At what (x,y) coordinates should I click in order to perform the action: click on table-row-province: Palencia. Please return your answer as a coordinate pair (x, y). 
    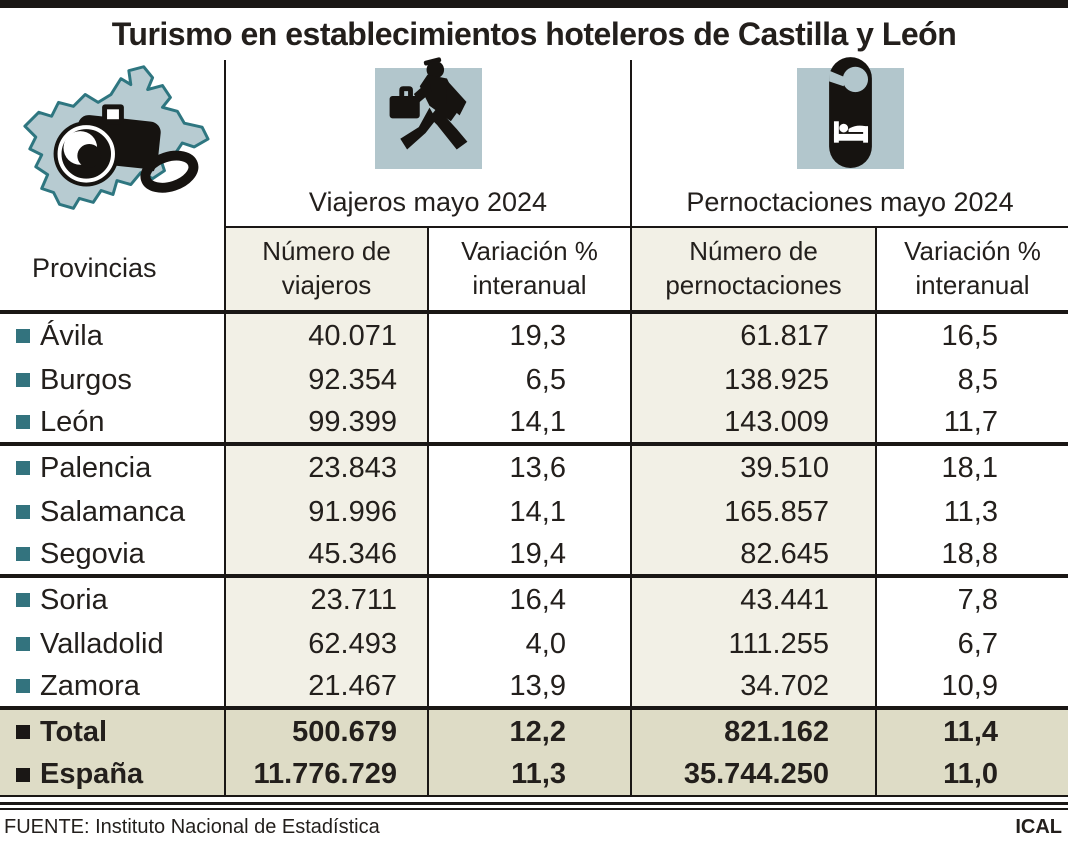
    Looking at the image, I should click on (112, 468).